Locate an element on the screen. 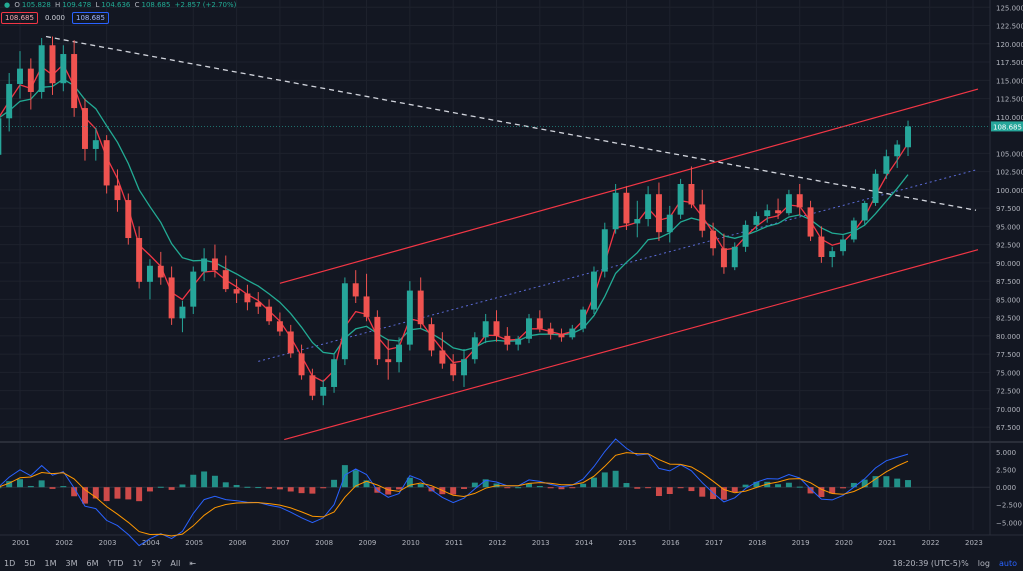  timeframe-1y: 1Y is located at coordinates (137, 563).